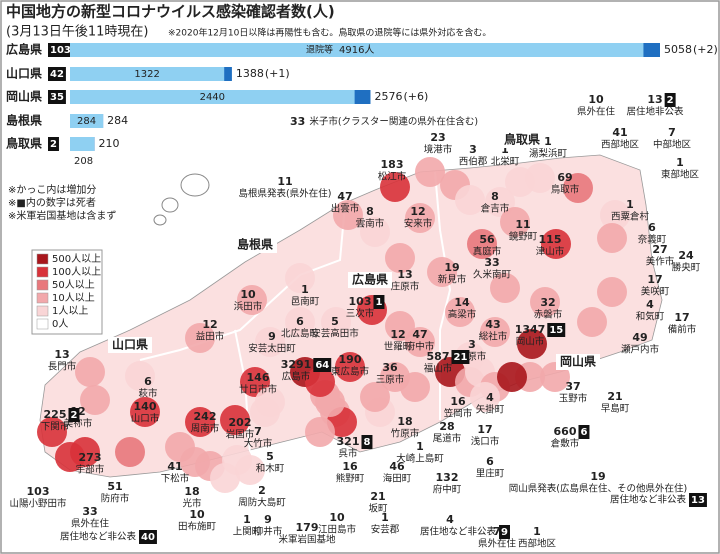  What do you see at coordinates (240, 422) in the screenshot?
I see `region-count: 202` at bounding box center [240, 422].